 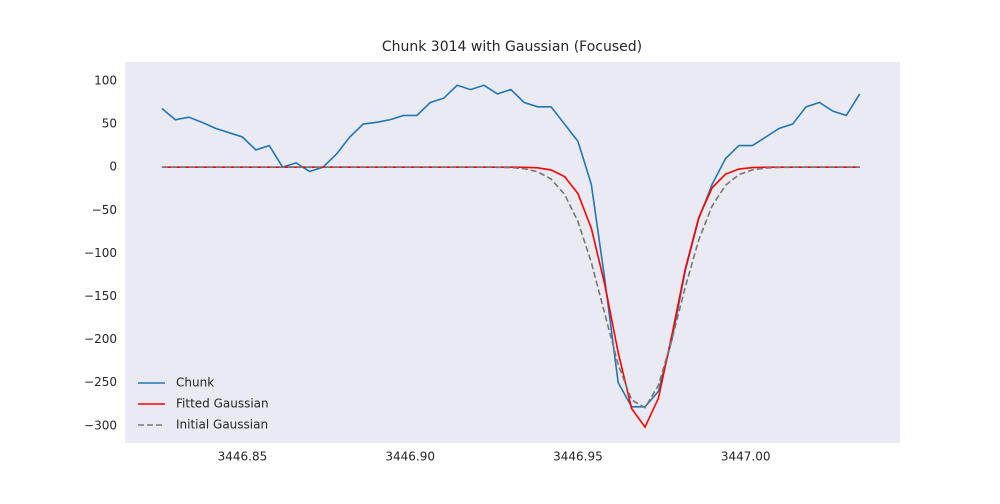 I want to click on y-tick-label: −150, so click(x=100, y=296).